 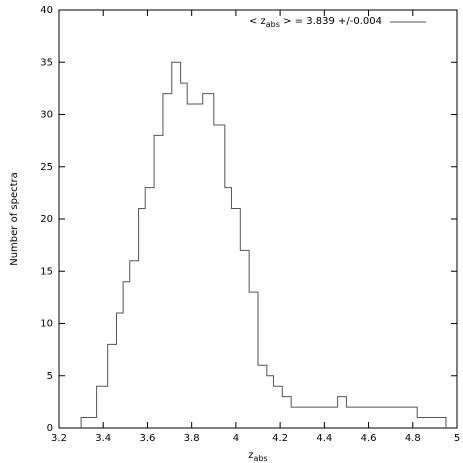 I want to click on x-tick-label: 3.6, so click(x=147, y=438).